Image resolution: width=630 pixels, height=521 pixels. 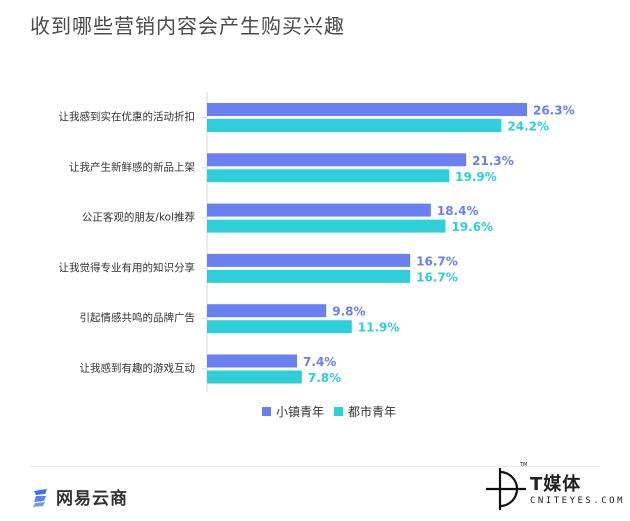 What do you see at coordinates (372, 411) in the screenshot?
I see `legend-label: 都市青年` at bounding box center [372, 411].